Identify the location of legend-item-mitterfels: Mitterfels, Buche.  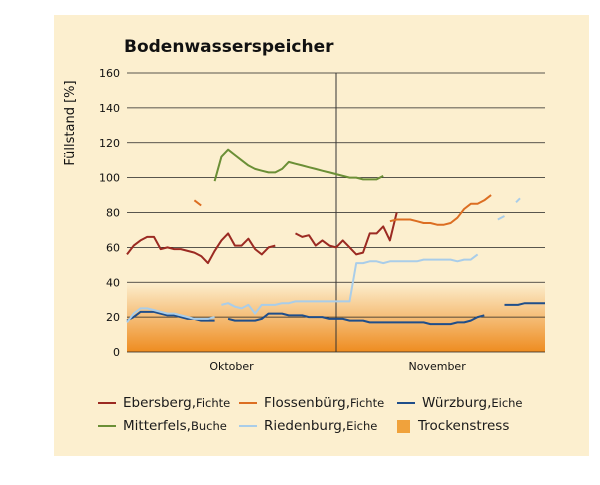
(162, 426).